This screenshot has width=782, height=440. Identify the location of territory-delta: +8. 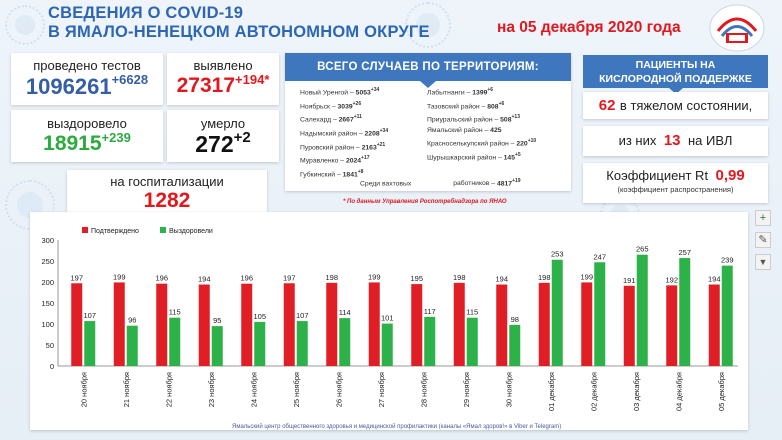
(360, 172).